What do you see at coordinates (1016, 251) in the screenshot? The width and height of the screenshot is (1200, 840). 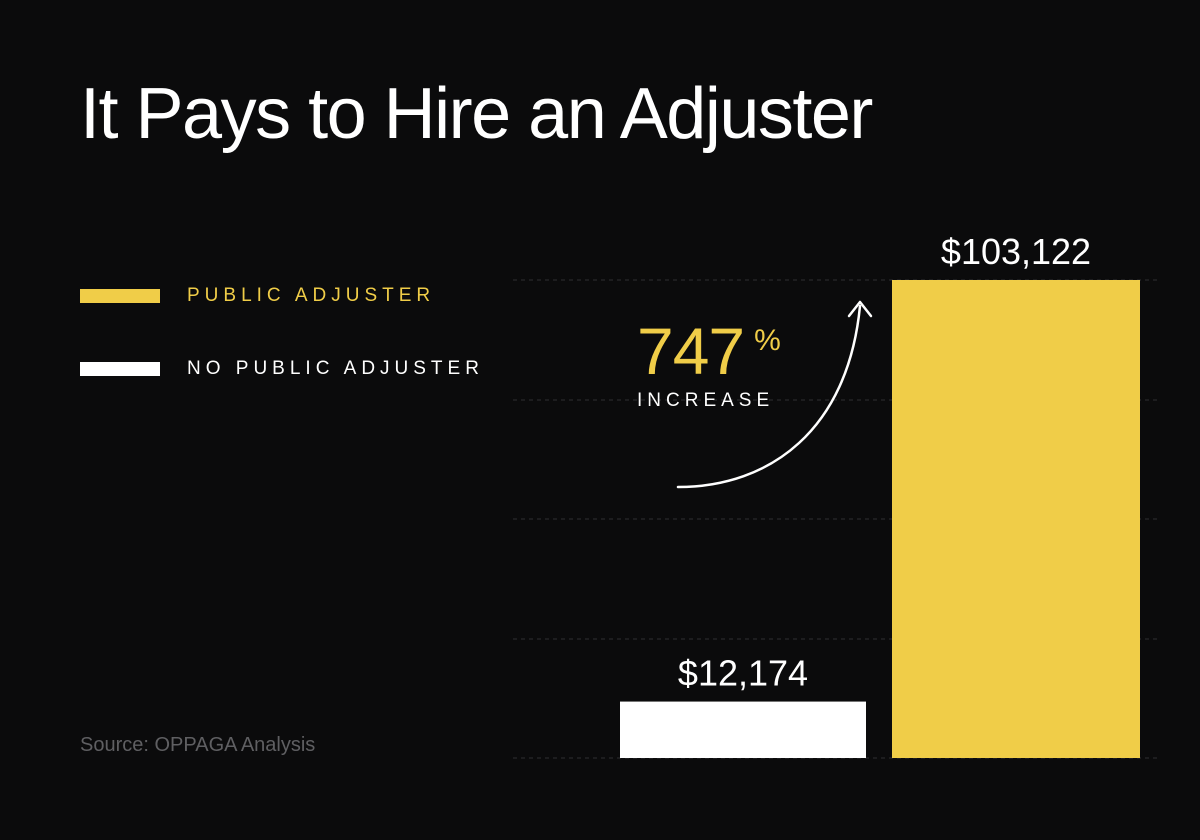 I see `bar-value-label-public-adjuster: $103,122` at bounding box center [1016, 251].